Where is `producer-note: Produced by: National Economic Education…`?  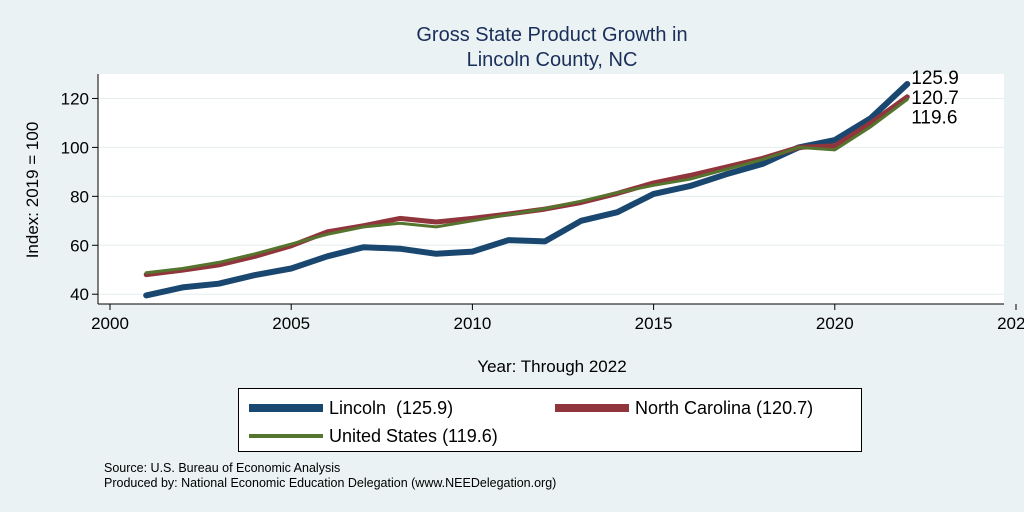
producer-note: Produced by: National Economic Education… is located at coordinates (330, 483).